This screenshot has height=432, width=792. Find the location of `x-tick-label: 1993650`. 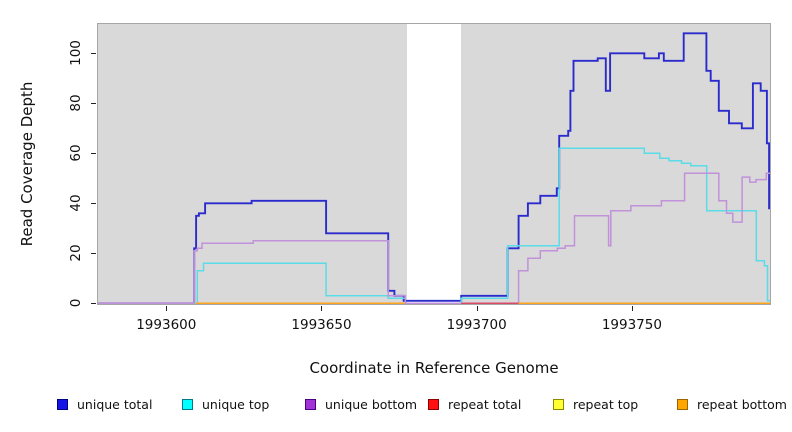

x-tick-label: 1993650 is located at coordinates (321, 325).